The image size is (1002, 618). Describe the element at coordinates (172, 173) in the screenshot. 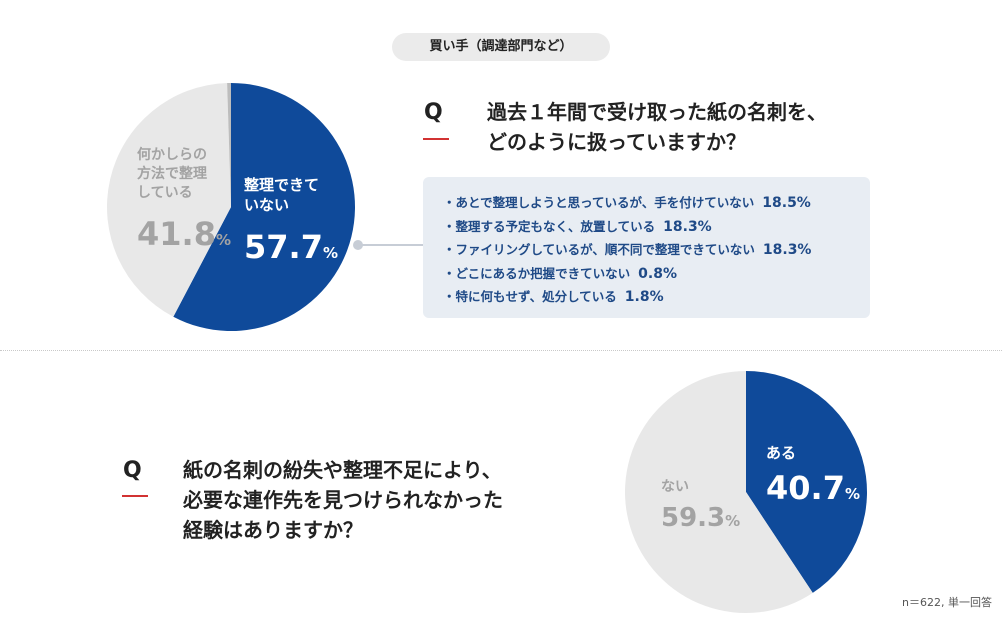

I see `pie1-gray-line2: 方法で整理` at that location.